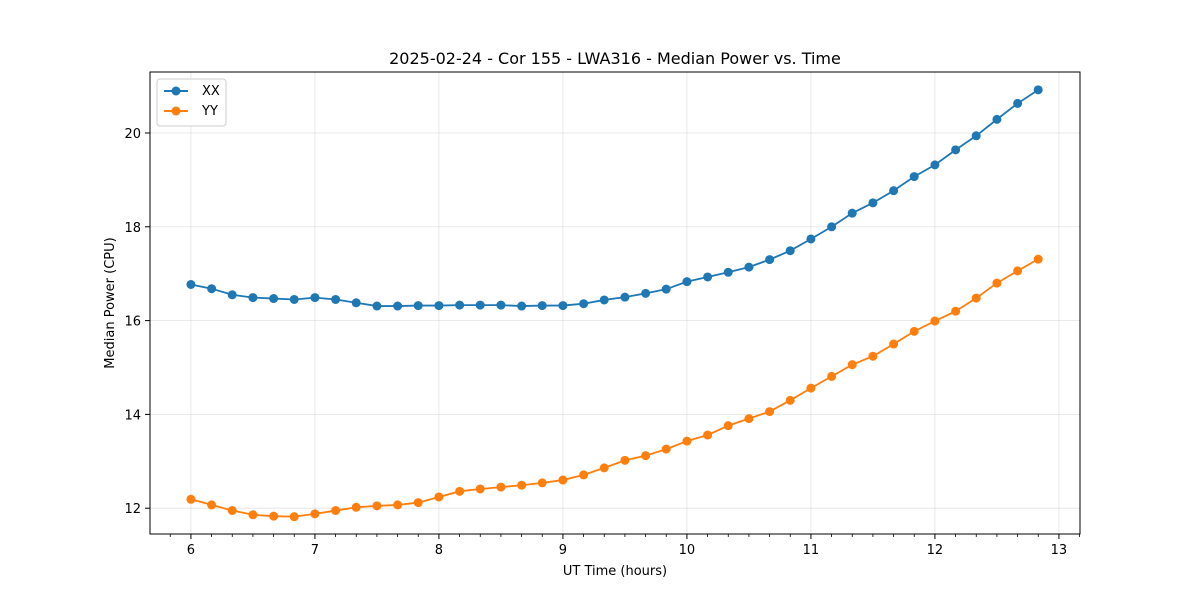  I want to click on x-tick-label: 12, so click(935, 550).